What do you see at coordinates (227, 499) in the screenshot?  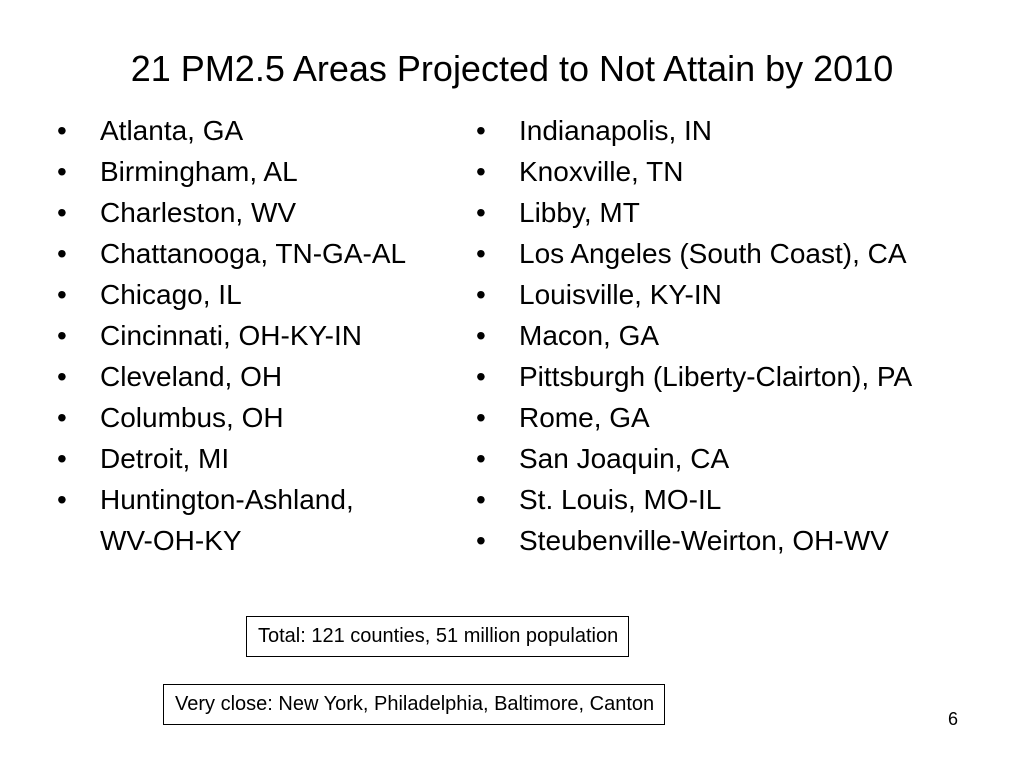 I see `area-name: Huntington-Ashland,` at bounding box center [227, 499].